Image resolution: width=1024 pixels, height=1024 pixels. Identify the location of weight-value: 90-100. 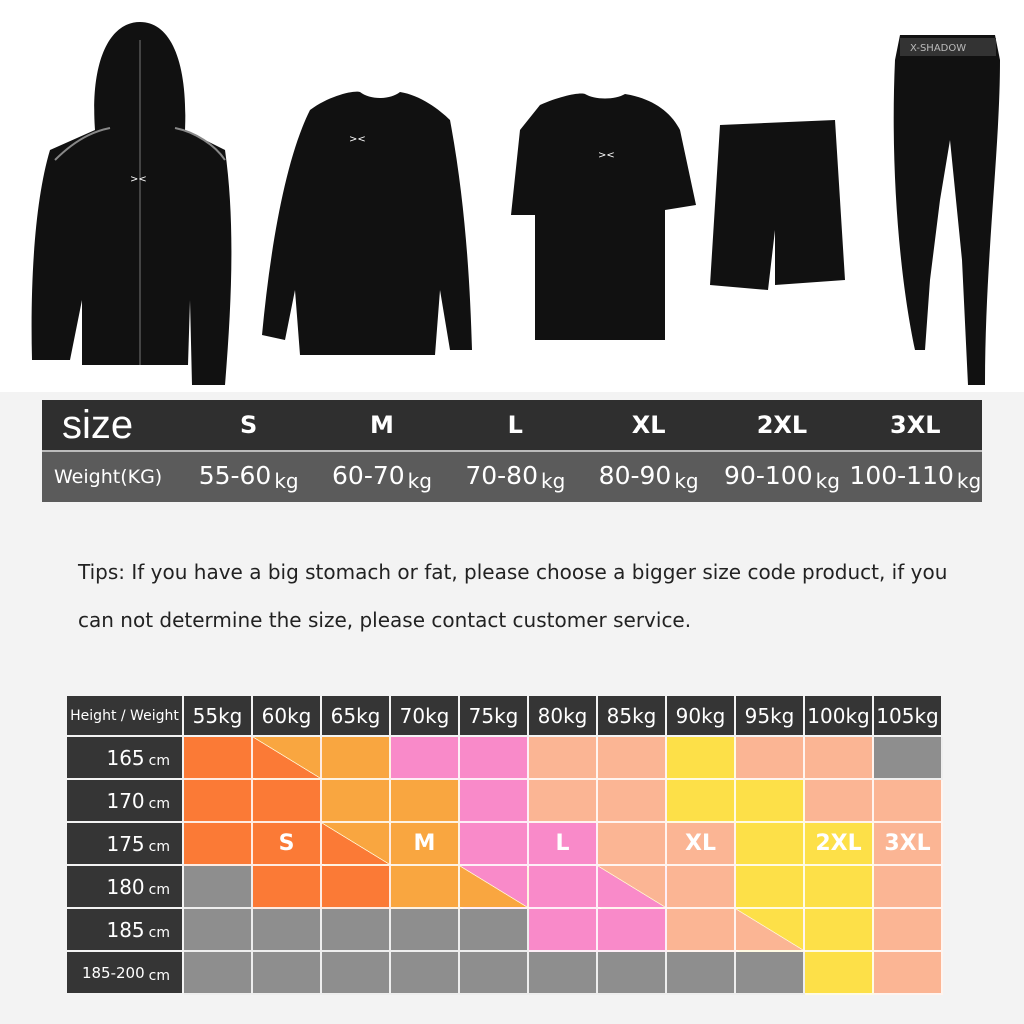
(768, 475).